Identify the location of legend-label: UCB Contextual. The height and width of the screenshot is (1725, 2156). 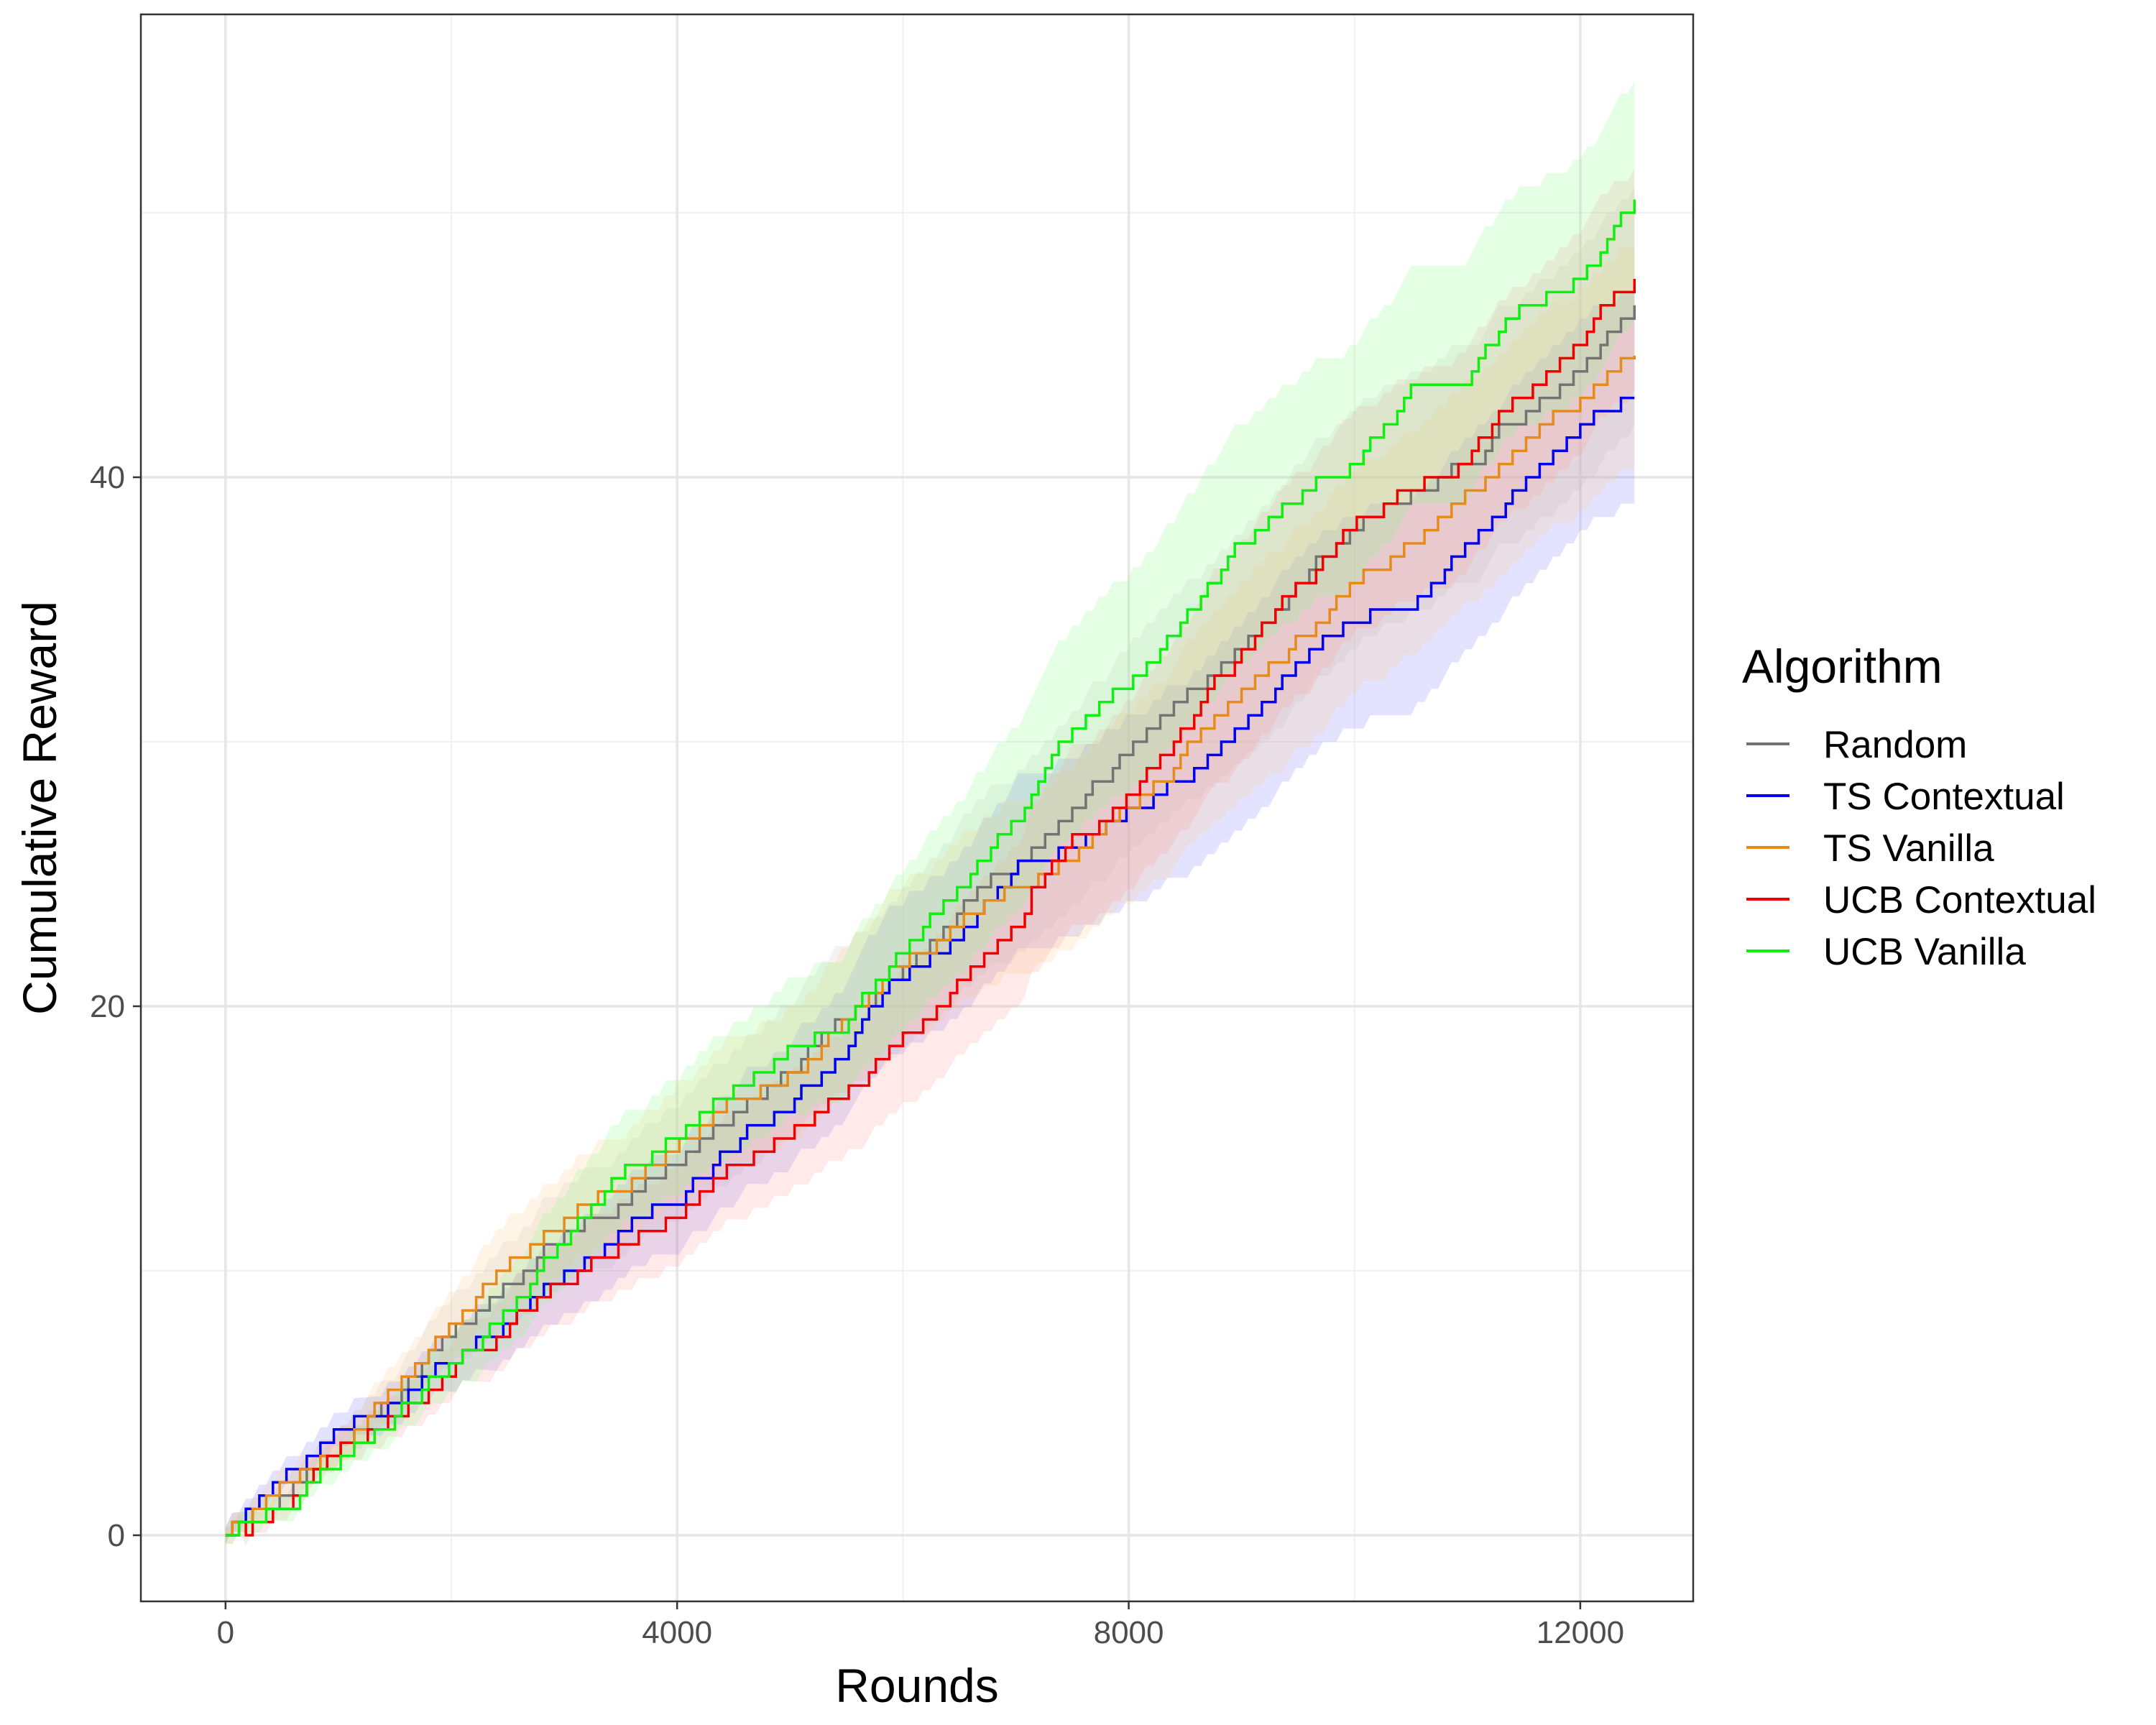
(1959, 900).